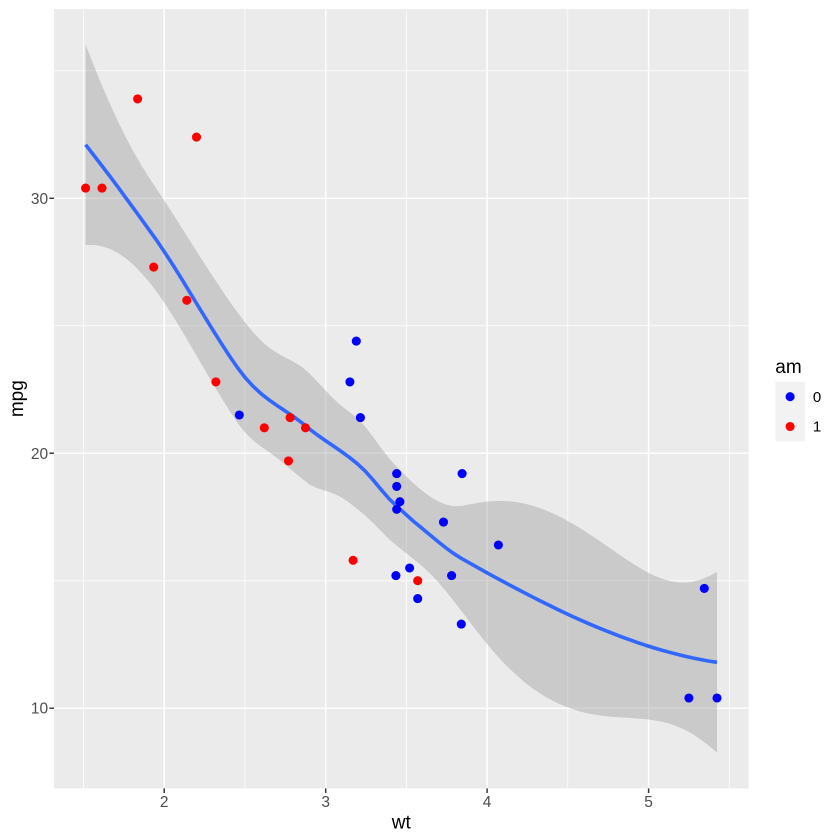 The width and height of the screenshot is (840, 840). I want to click on svg-text: mpg, so click(17, 398).